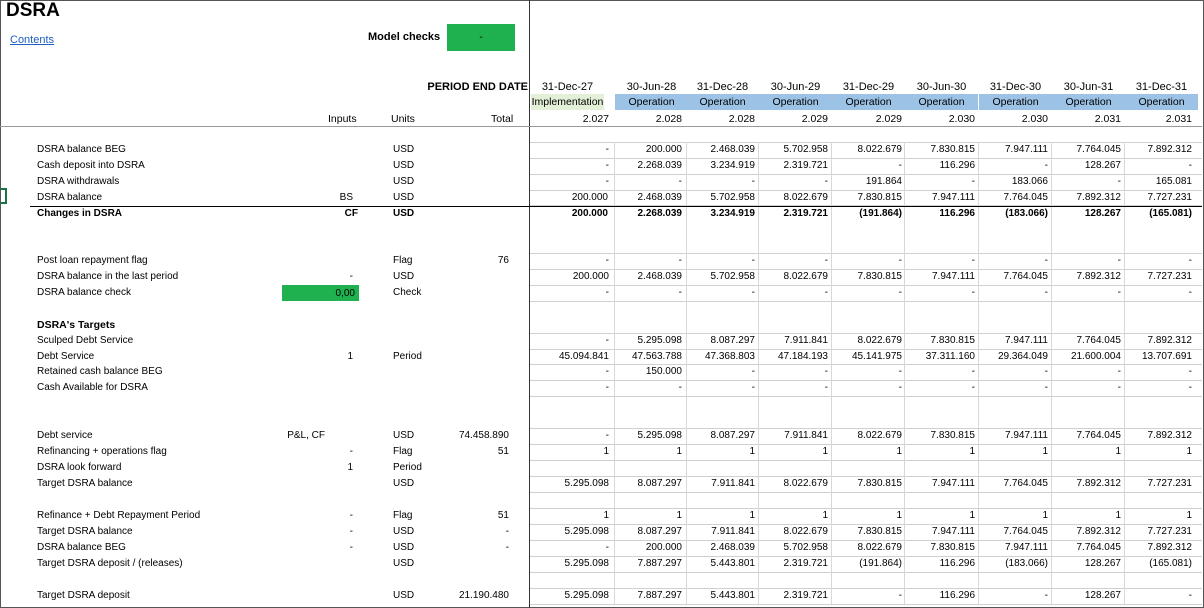 The height and width of the screenshot is (608, 1204). I want to click on cell-value: 45.094.841, so click(583, 356).